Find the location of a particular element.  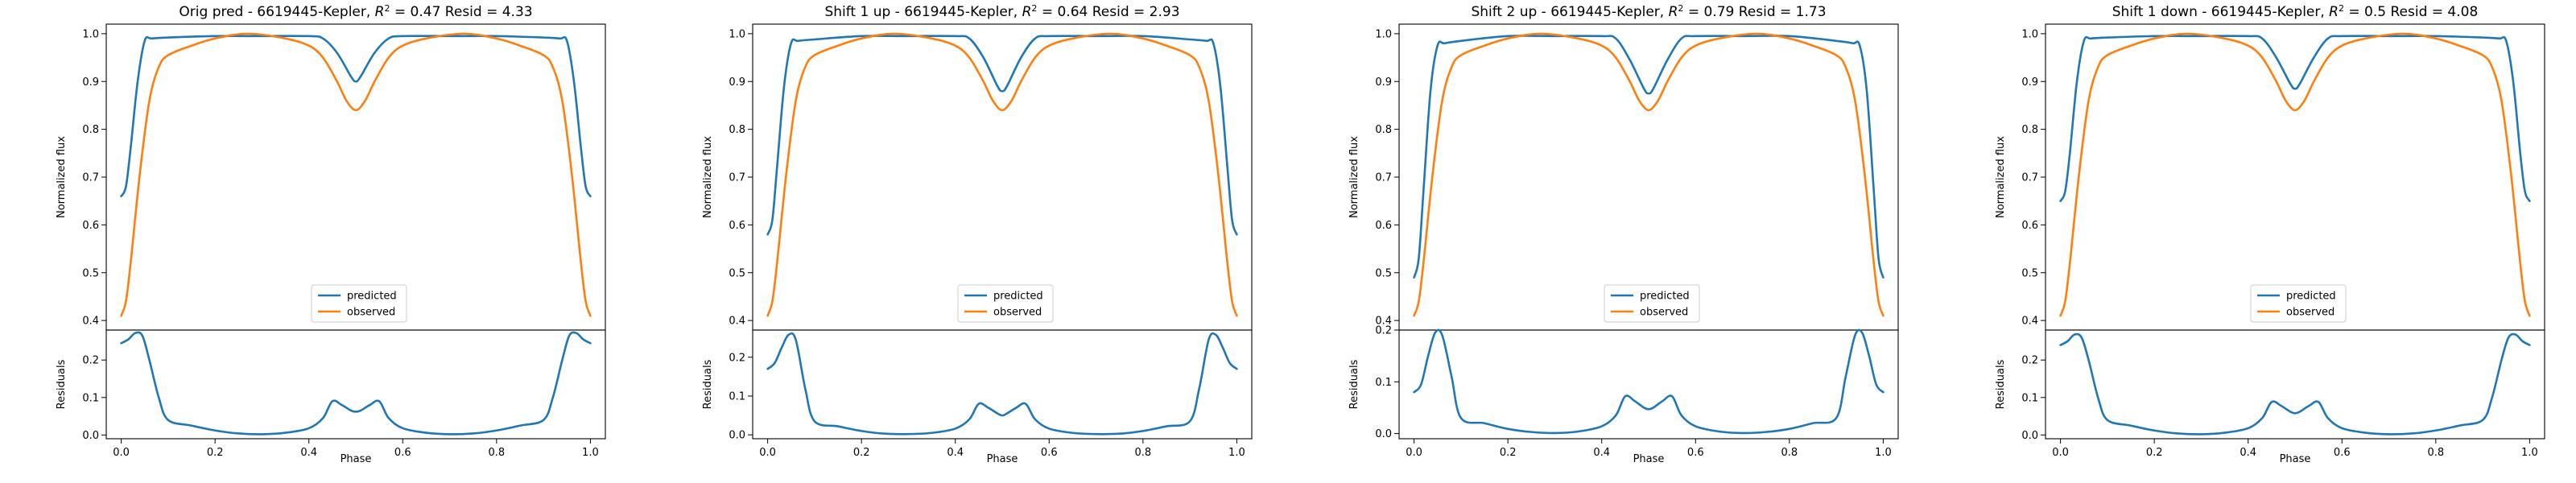

y-tick-label-top: 0.5 is located at coordinates (737, 273).